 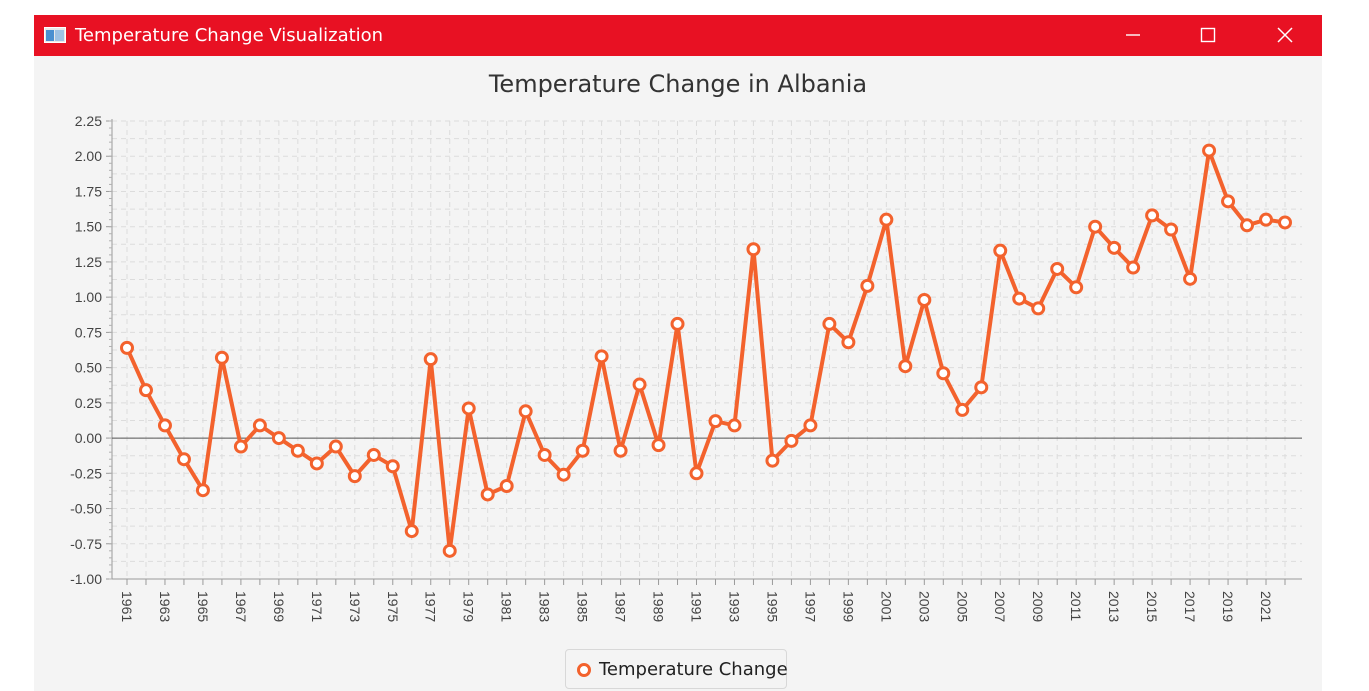 I want to click on y-tick-label: -0.25, so click(x=86, y=473).